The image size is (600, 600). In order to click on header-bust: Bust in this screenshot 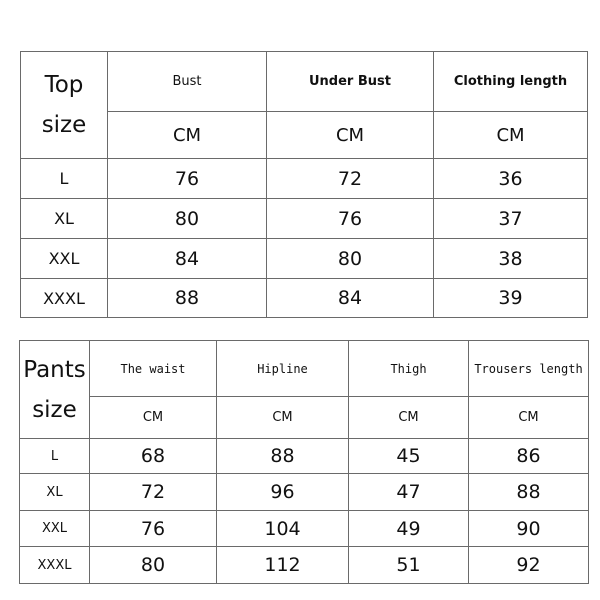, I will do `click(187, 81)`.